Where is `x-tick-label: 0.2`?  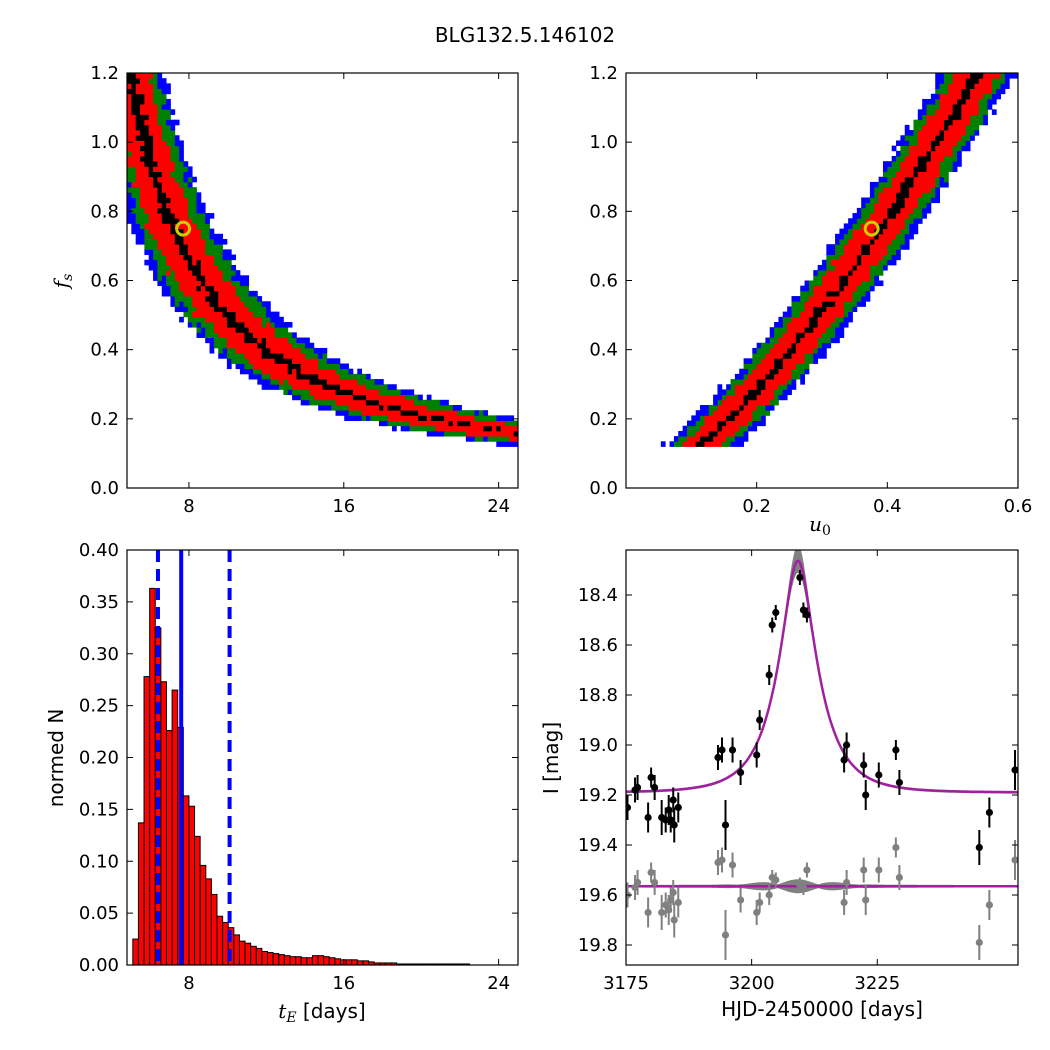 x-tick-label: 0.2 is located at coordinates (756, 506).